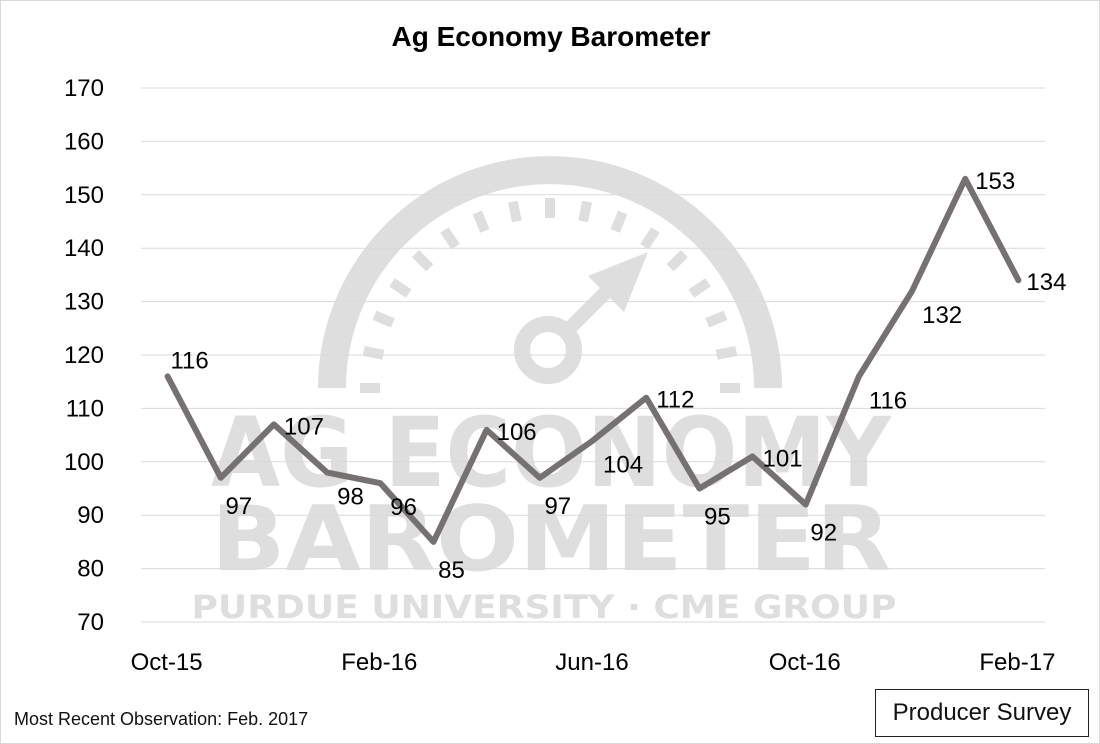 The height and width of the screenshot is (744, 1100). I want to click on y-axis-ticks: 70 80 90 100 110 120 130 140 150 160 170, so click(84, 355).